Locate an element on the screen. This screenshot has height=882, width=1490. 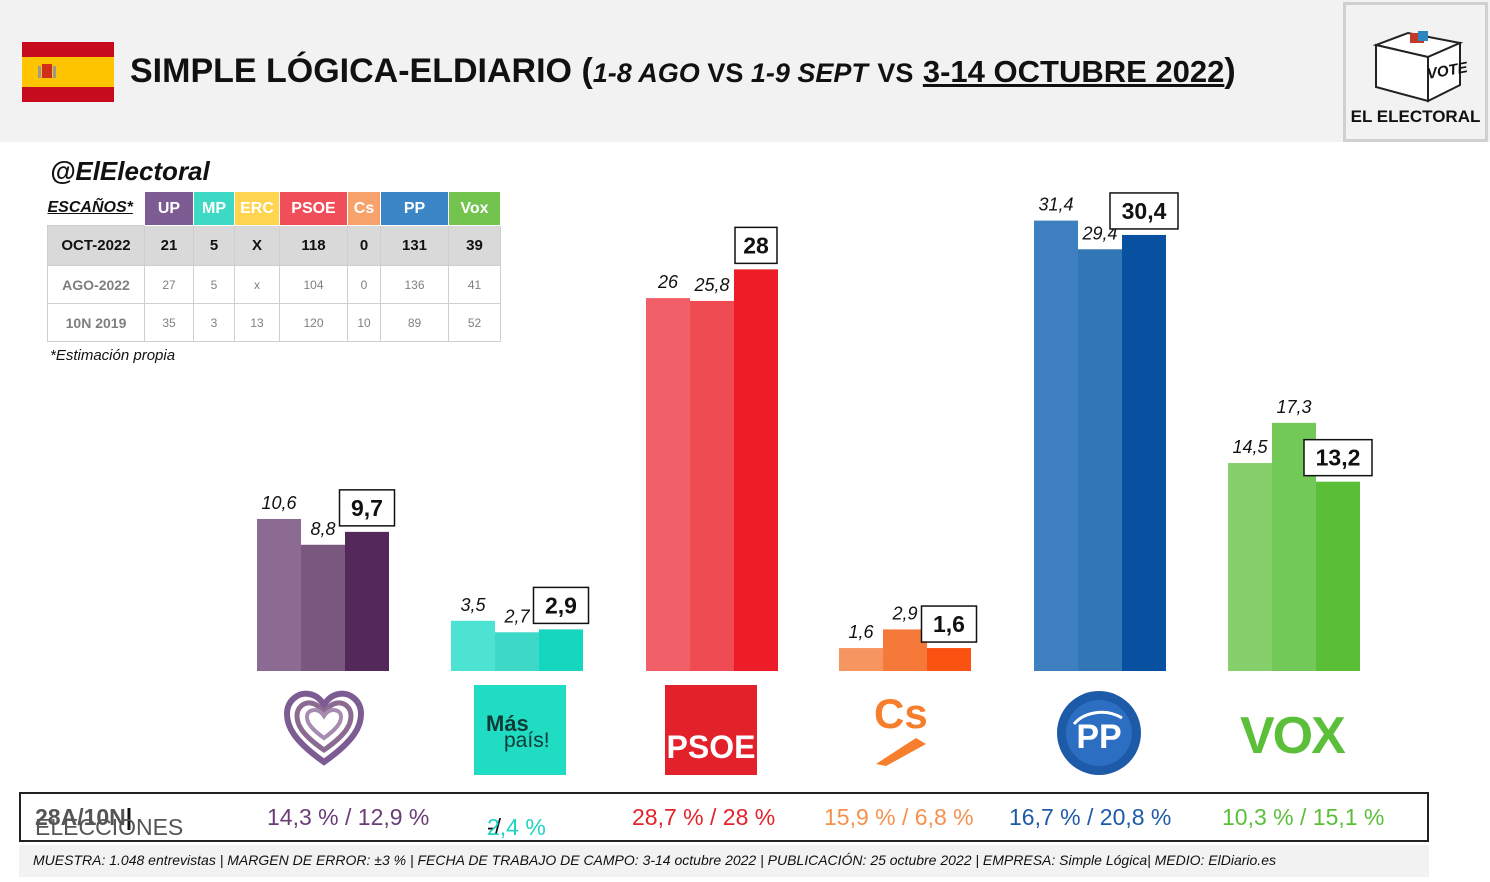
seats-cell: 10 is located at coordinates (364, 322).